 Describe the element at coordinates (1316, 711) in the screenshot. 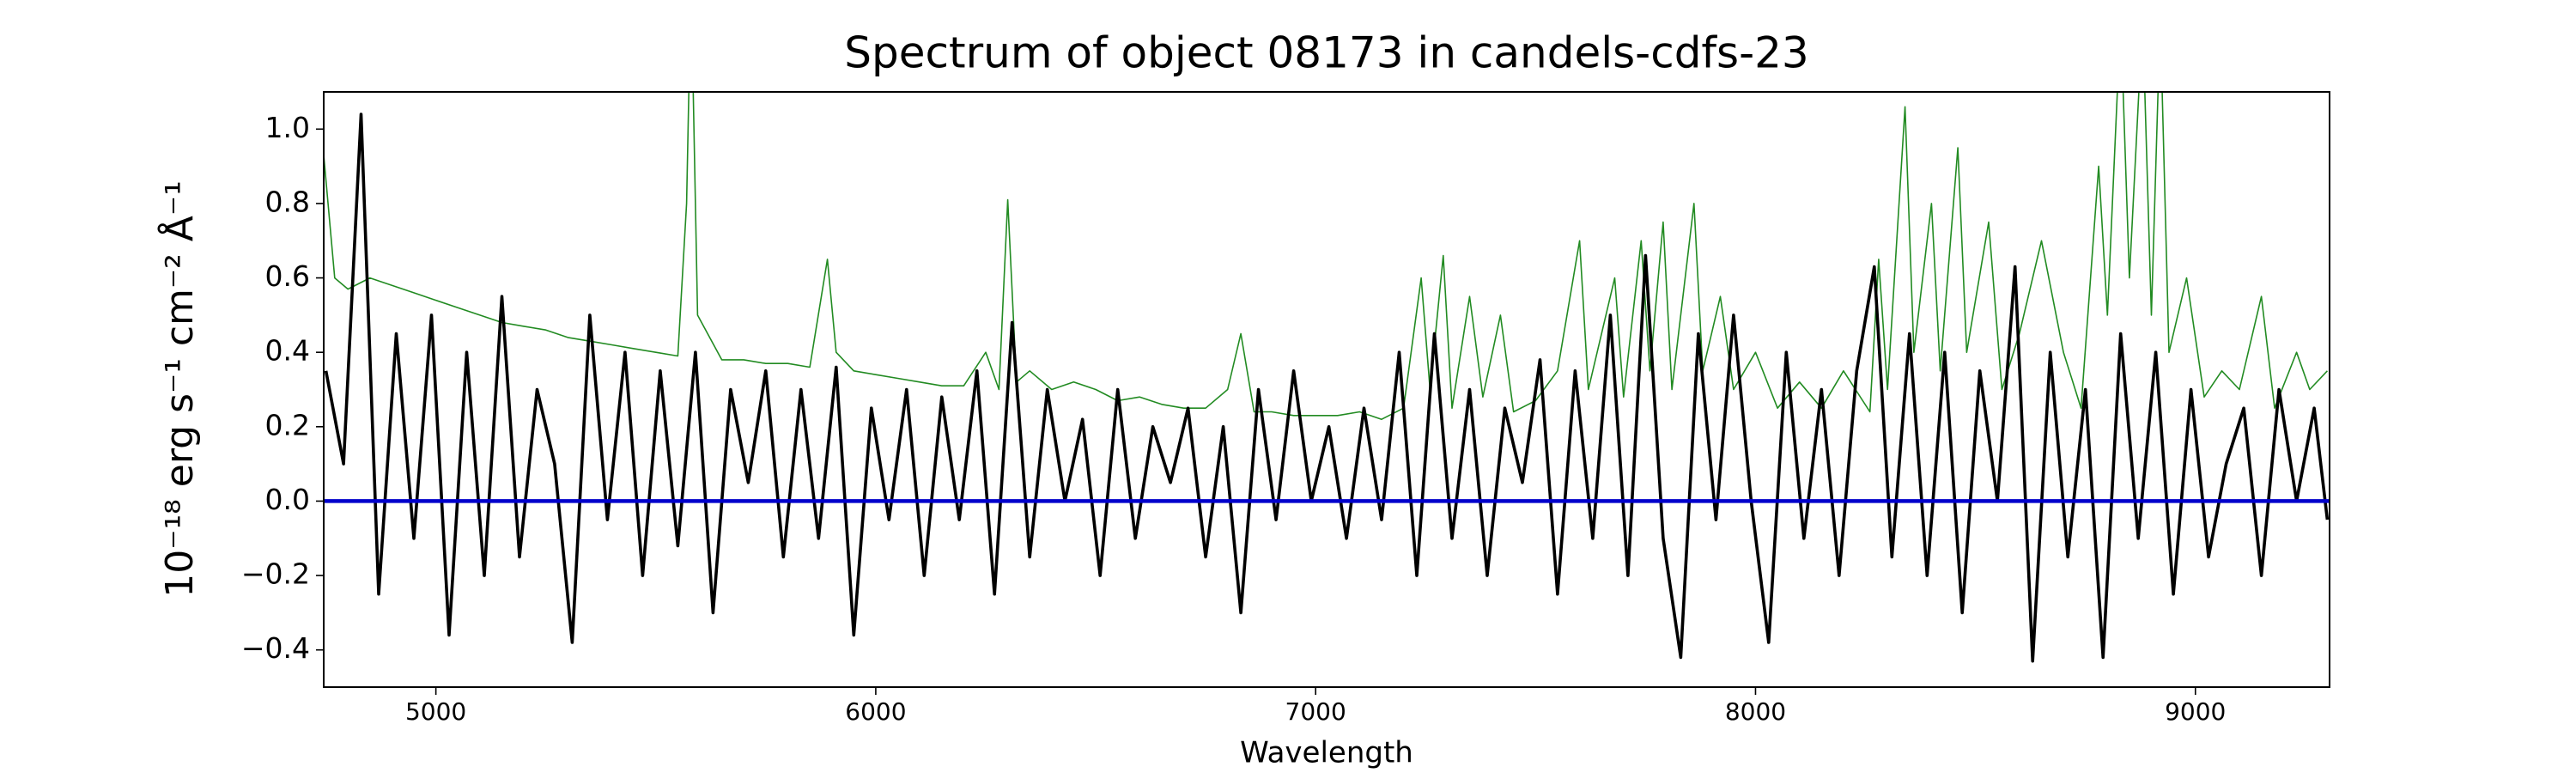

I see `x-tick-label: 7000` at that location.